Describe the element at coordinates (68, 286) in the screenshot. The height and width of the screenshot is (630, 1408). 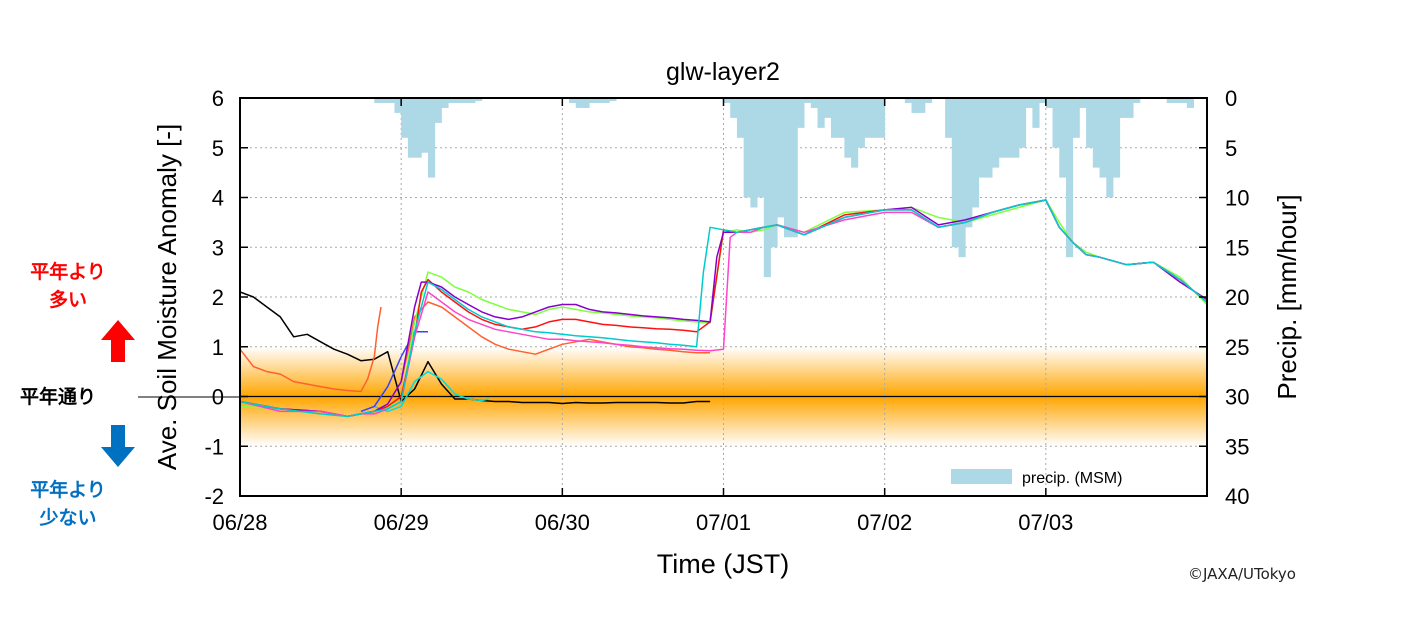
I see `above-normal-label: 平年より 多い` at that location.